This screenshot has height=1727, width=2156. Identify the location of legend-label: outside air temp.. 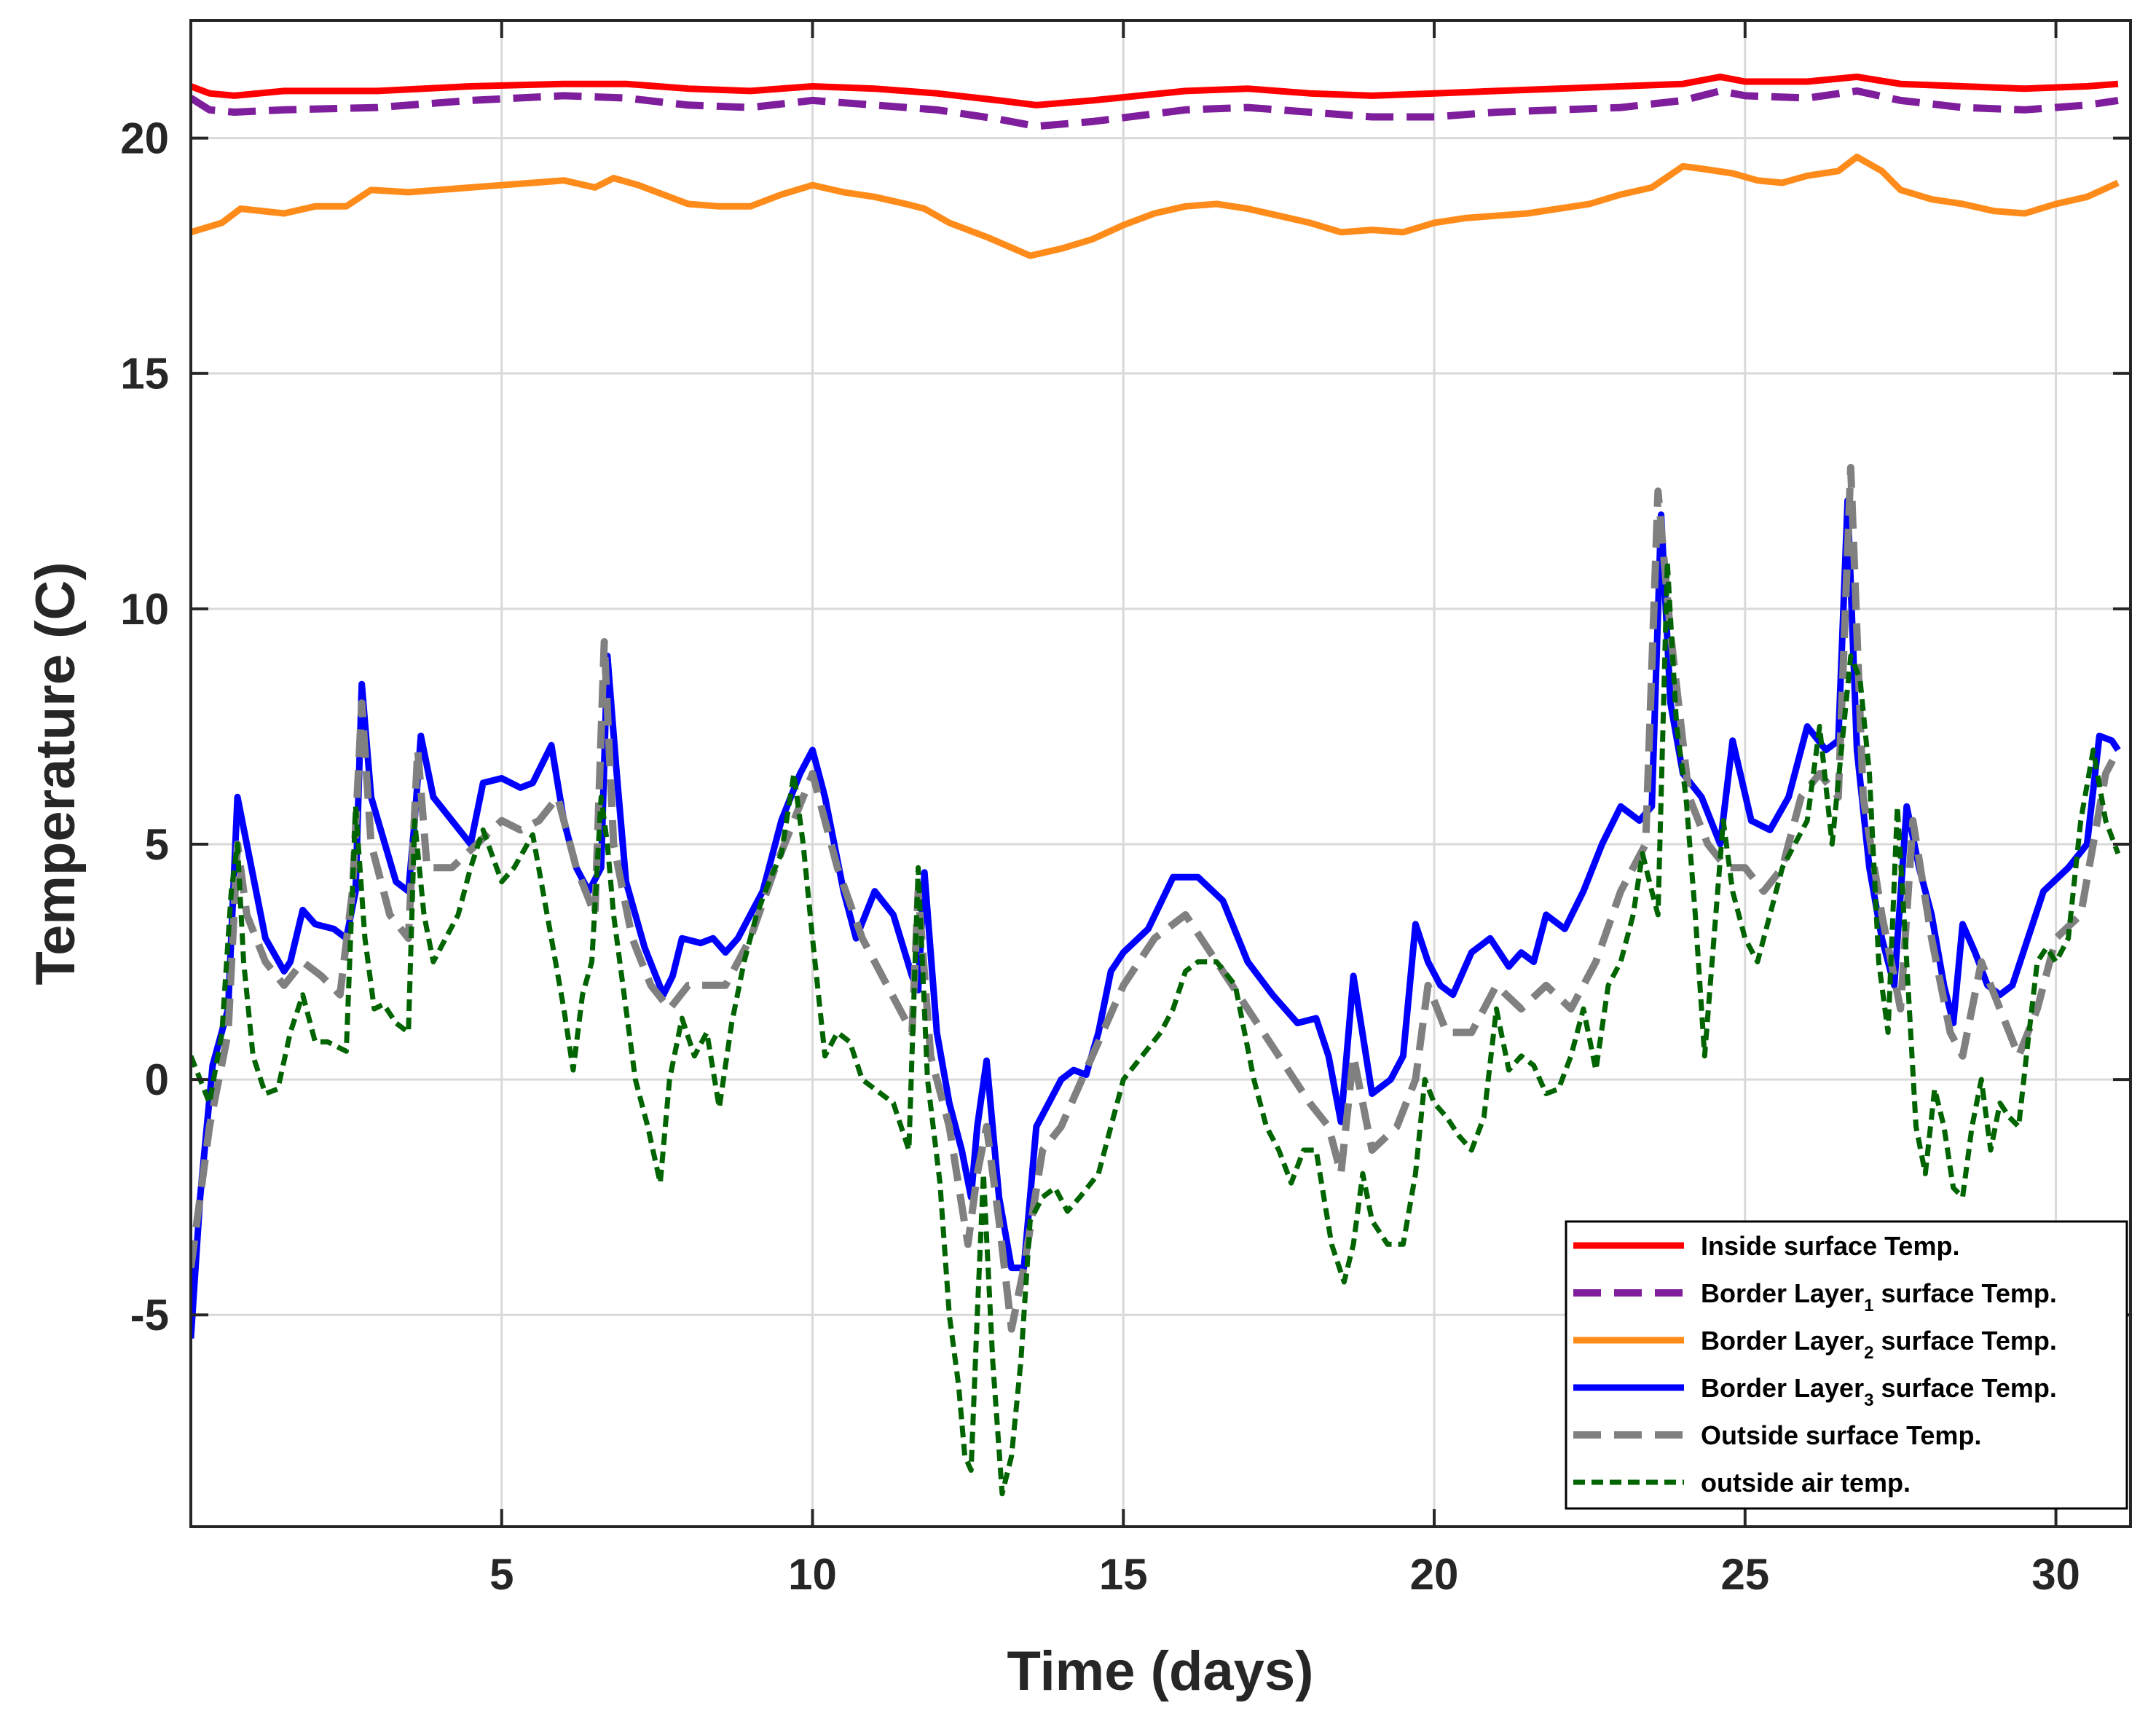
(1806, 1483).